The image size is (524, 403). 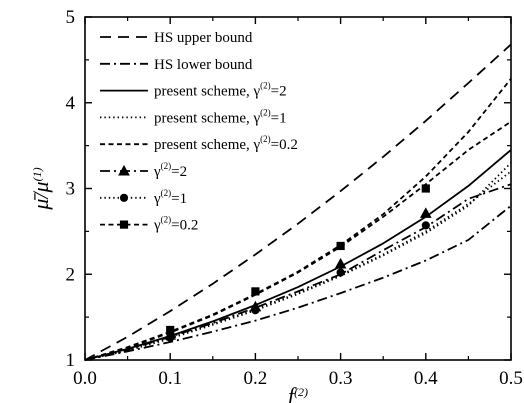 I want to click on y-tick-label: 2, so click(x=71, y=274).